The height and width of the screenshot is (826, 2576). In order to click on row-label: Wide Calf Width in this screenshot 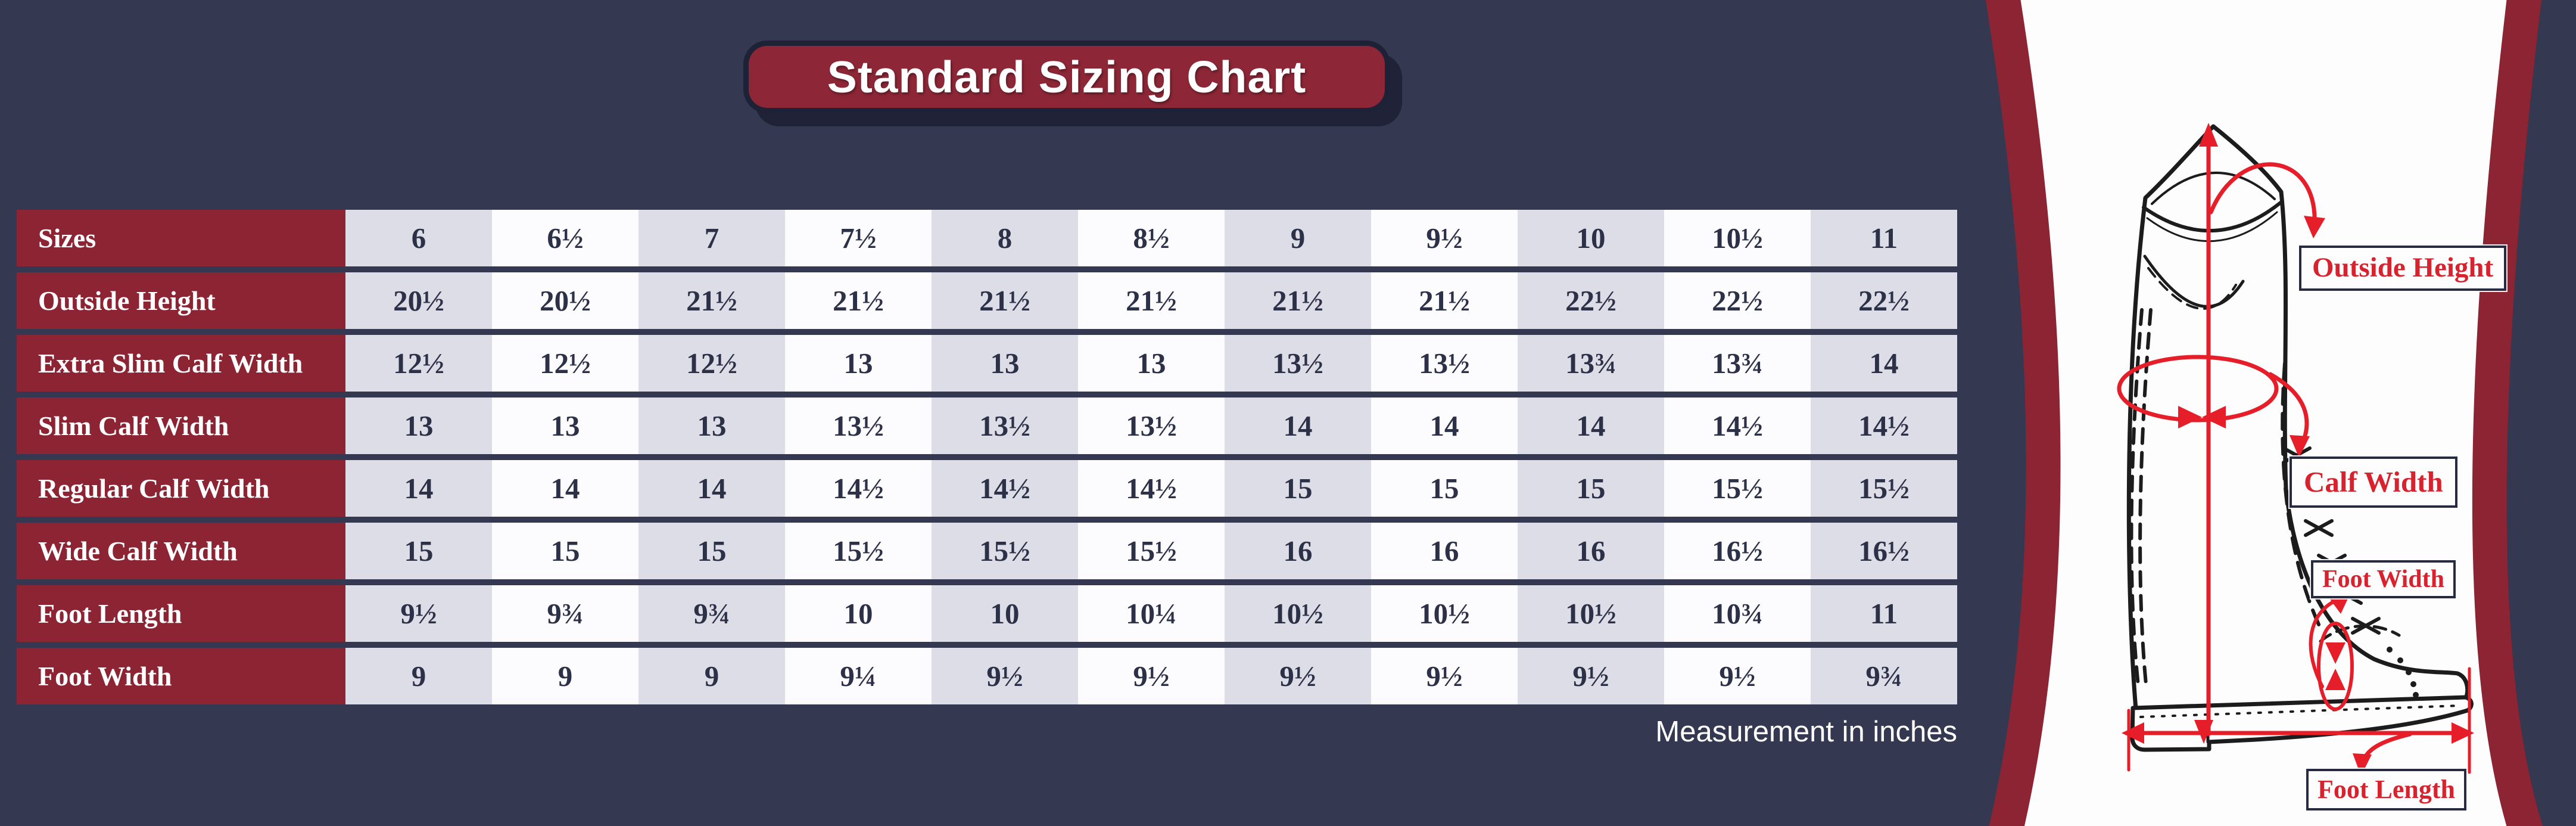, I will do `click(181, 551)`.